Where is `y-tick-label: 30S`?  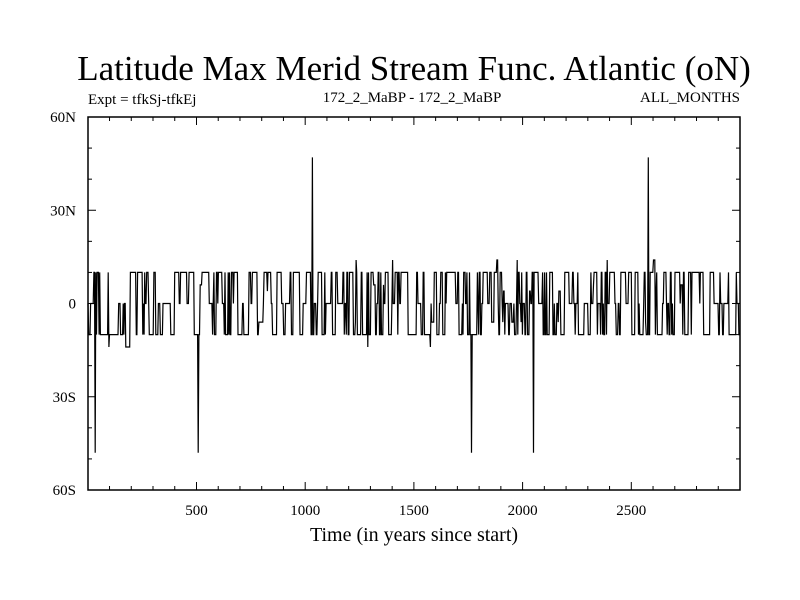 y-tick-label: 30S is located at coordinates (64, 398).